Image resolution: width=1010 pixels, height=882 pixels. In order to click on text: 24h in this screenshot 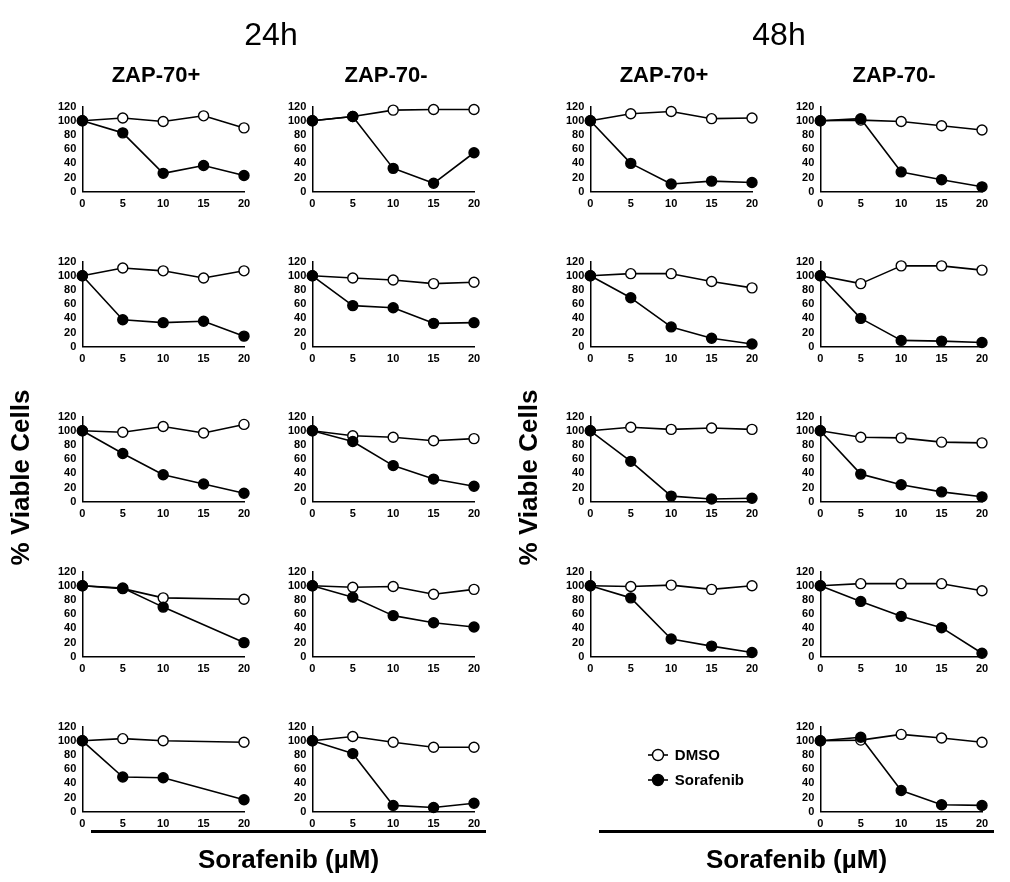, I will do `click(271, 34)`.